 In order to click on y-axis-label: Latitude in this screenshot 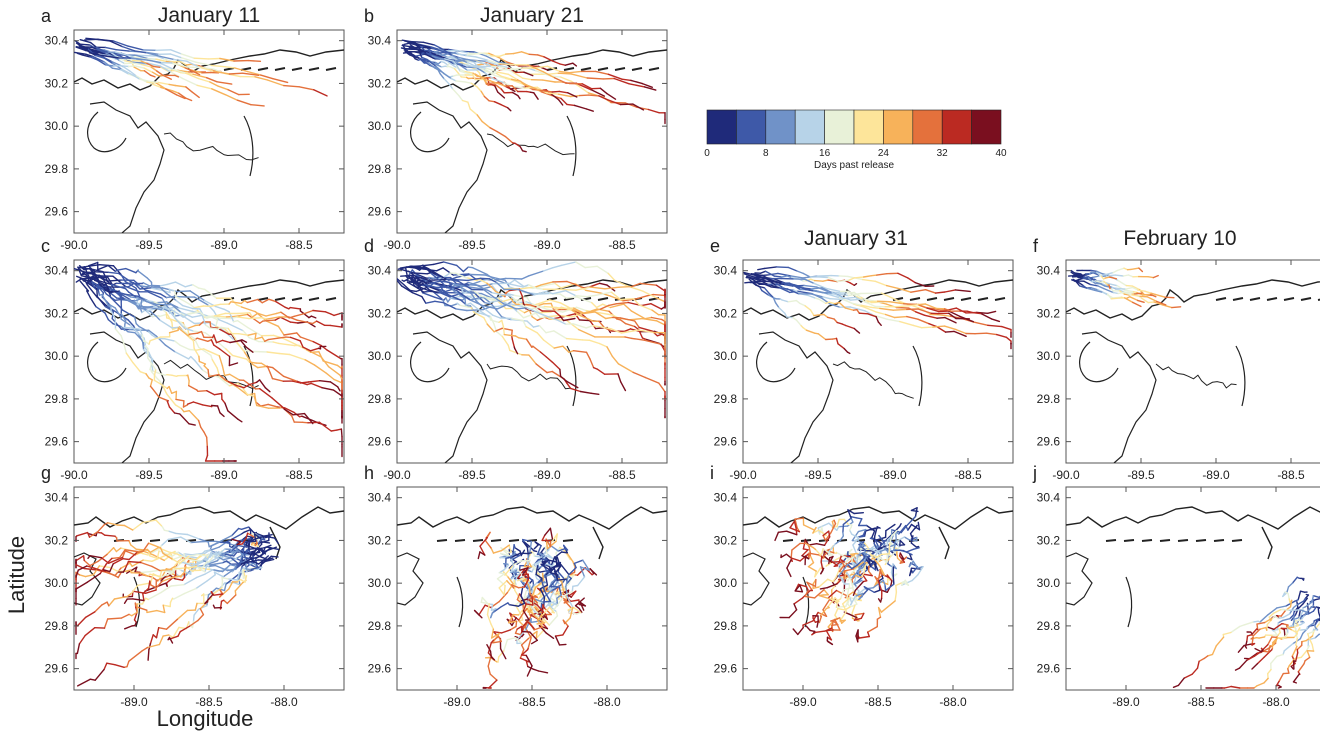, I will do `click(16, 575)`.